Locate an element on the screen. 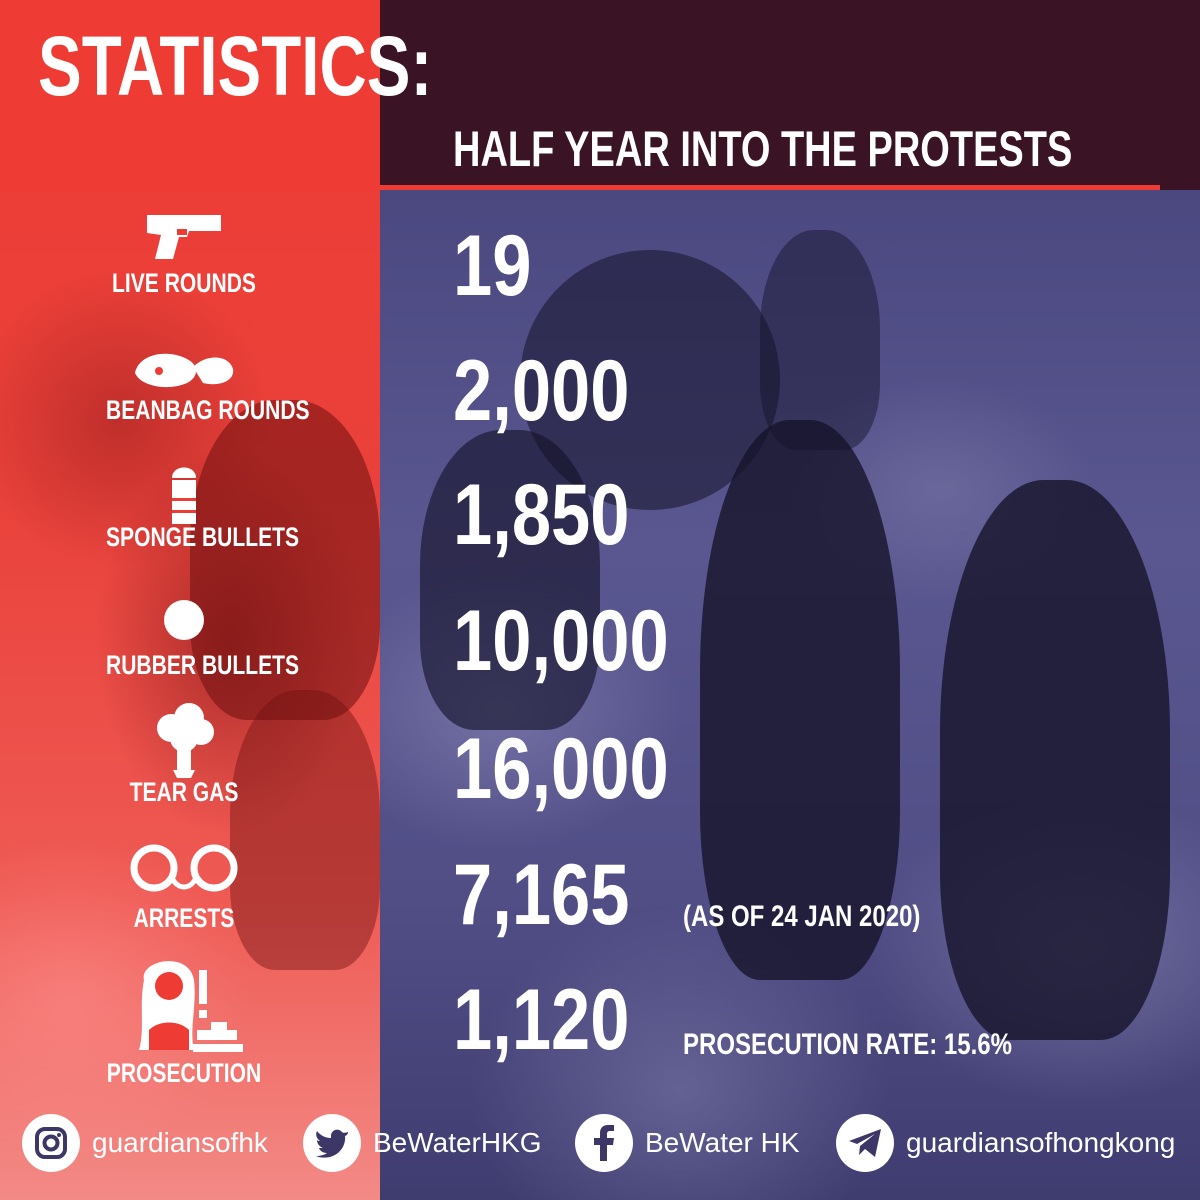 The image size is (1200, 1200). handcuffs-icon is located at coordinates (184, 867).